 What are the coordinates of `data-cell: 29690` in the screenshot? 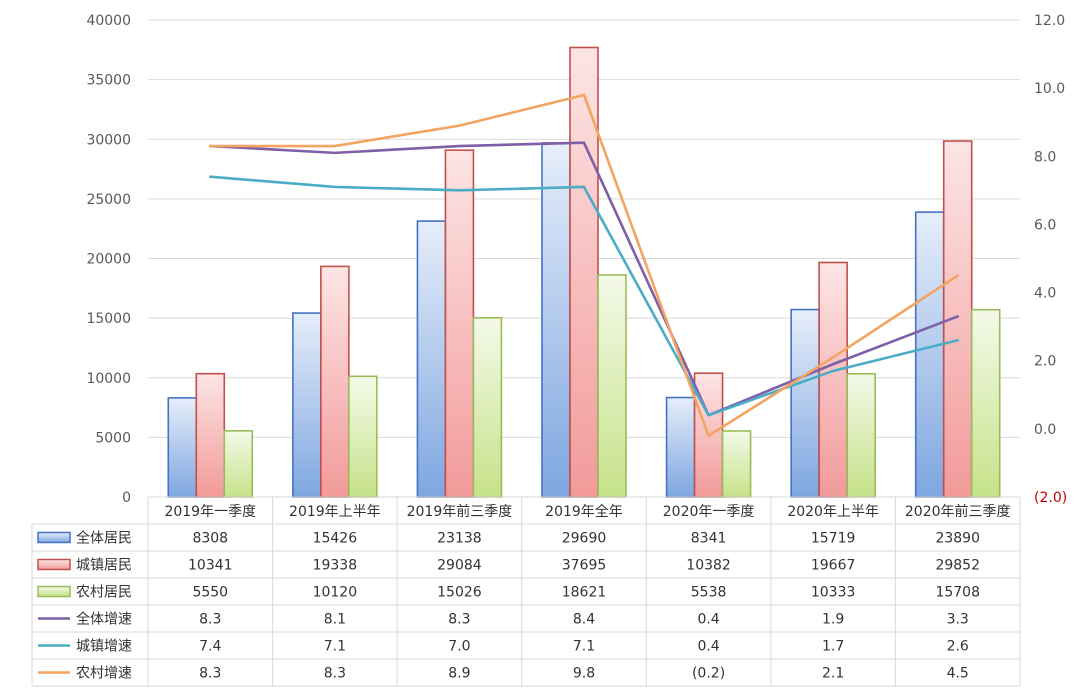 It's located at (584, 539).